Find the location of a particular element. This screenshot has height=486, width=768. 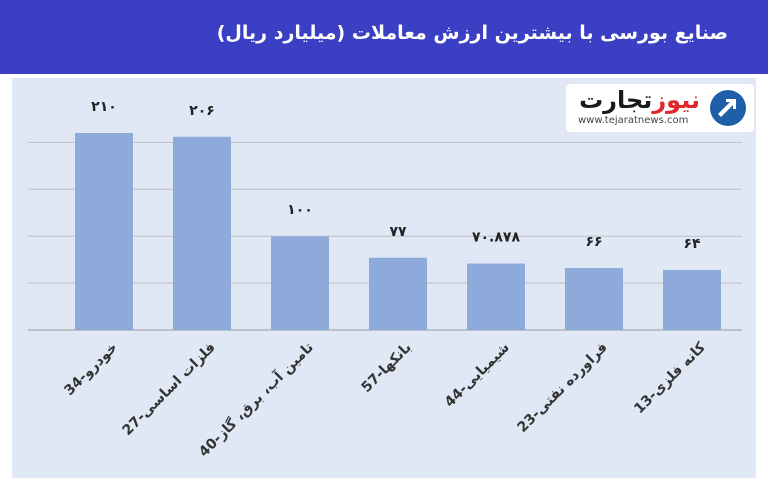

logo-word-tejarat: تجارت is located at coordinates (616, 100).